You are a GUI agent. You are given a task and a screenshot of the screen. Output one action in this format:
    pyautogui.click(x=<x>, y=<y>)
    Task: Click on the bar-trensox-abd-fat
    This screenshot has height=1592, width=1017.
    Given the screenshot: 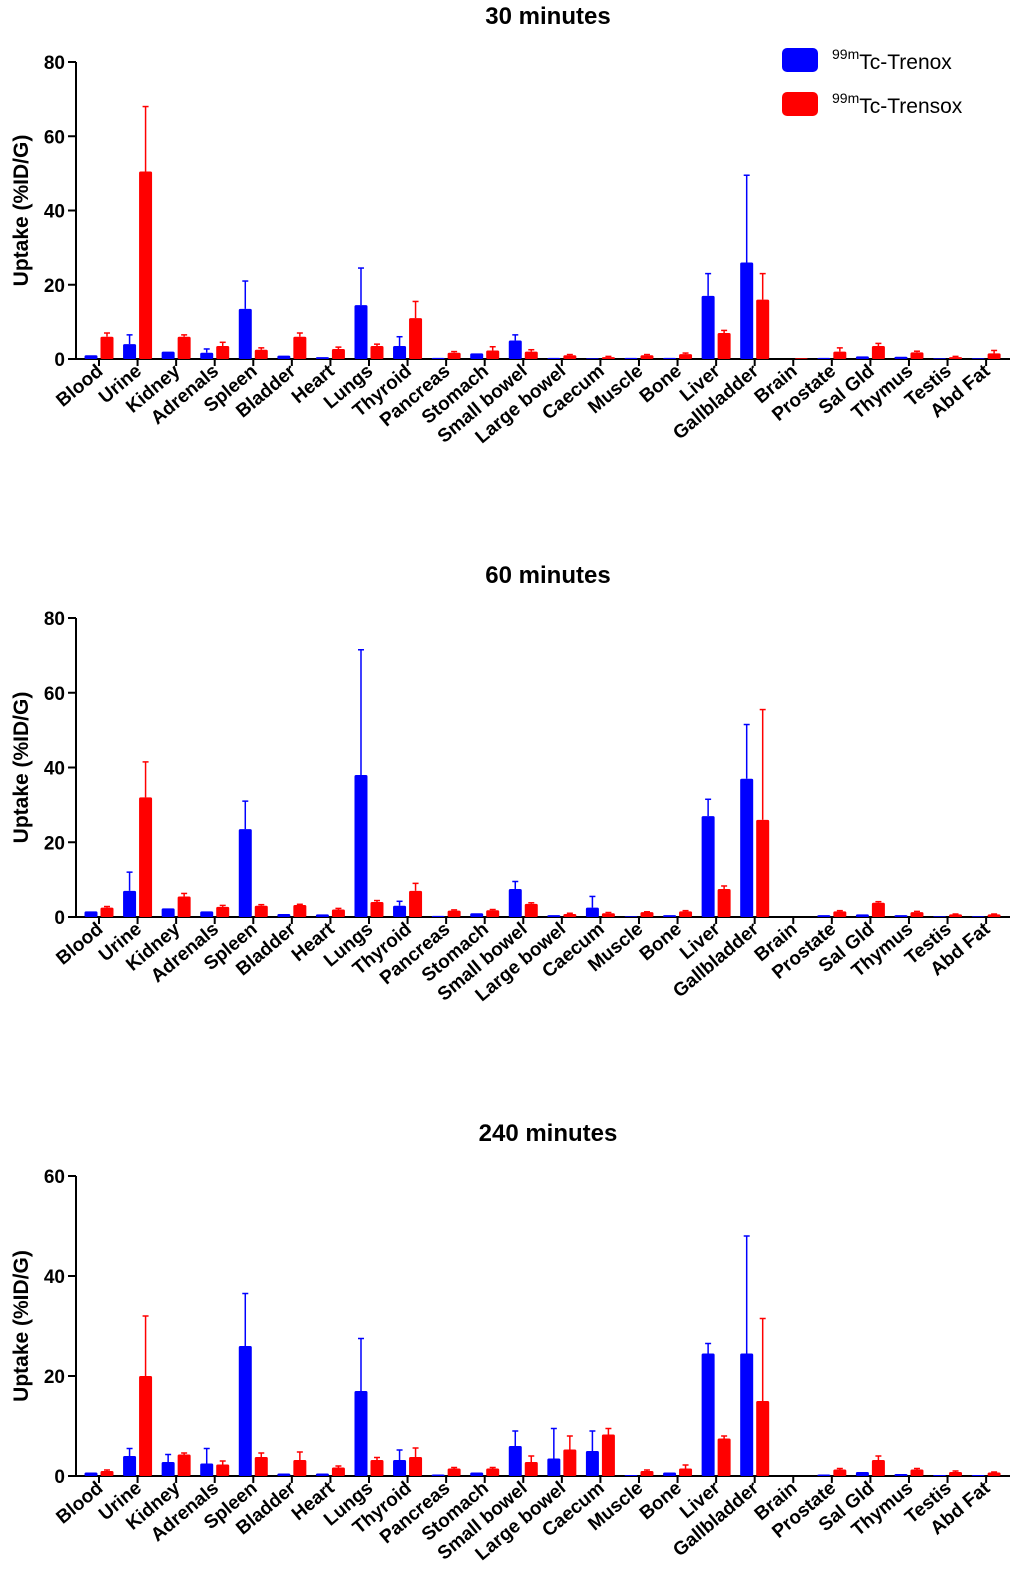 What is the action you would take?
    pyautogui.click(x=994, y=915)
    